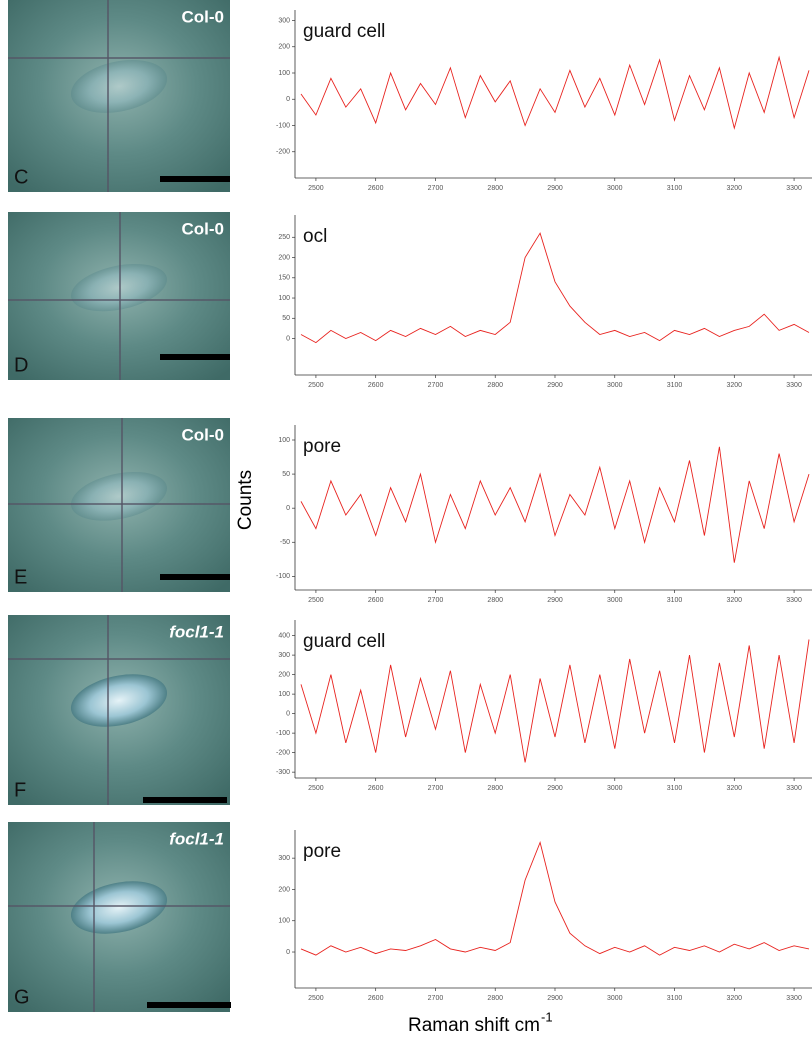 This screenshot has width=812, height=1042. What do you see at coordinates (21, 365) in the screenshot?
I see `panel-letter: D` at bounding box center [21, 365].